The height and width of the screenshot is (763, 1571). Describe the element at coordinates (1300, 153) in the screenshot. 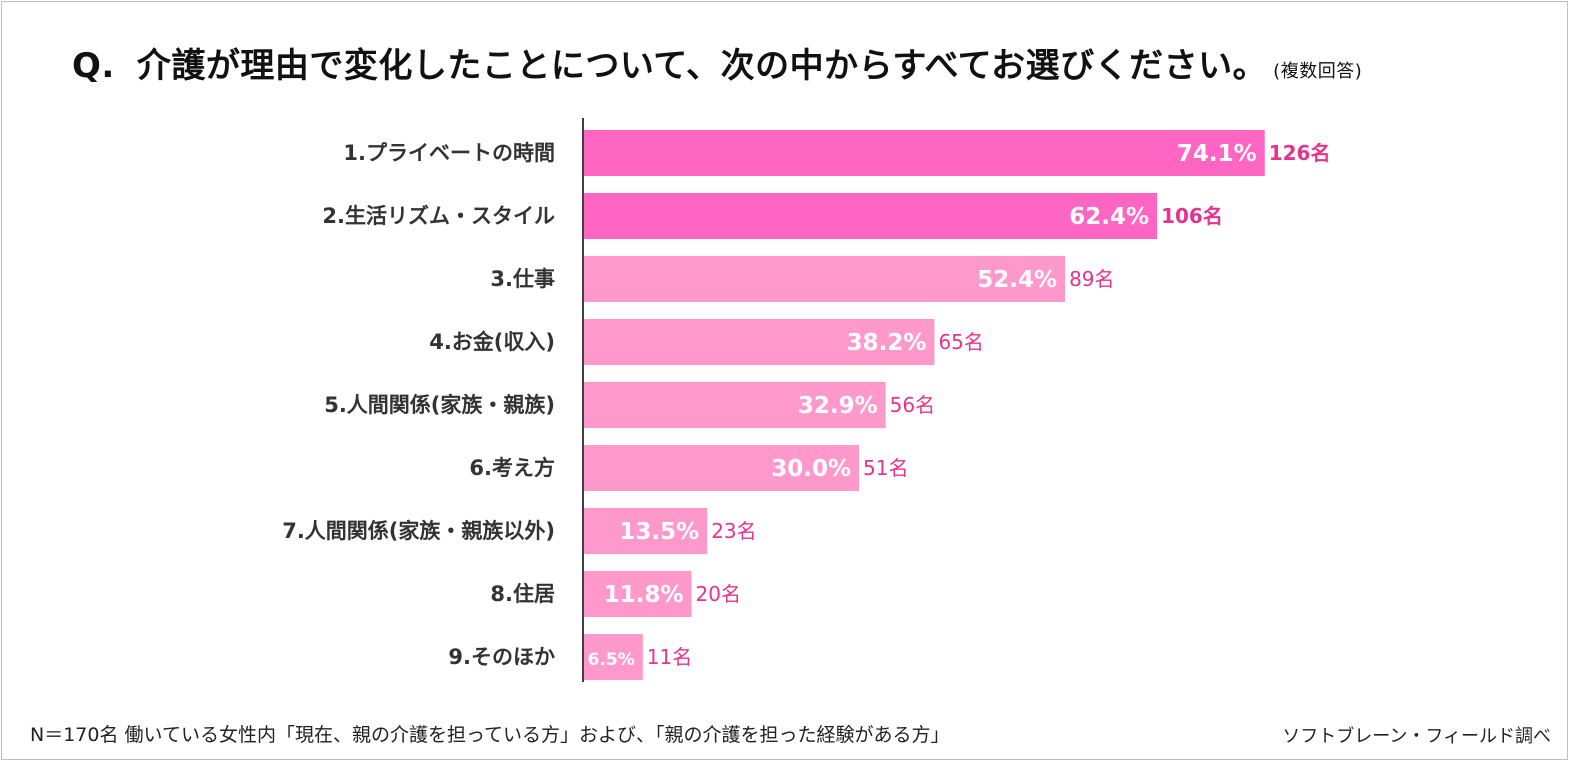

I see `count-label: 126名` at that location.